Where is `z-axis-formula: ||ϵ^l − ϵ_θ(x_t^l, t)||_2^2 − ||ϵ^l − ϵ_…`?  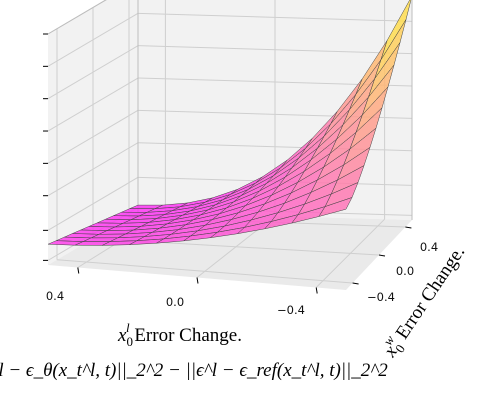
z-axis-formula: ||ϵ^l − ϵ_θ(x_t^l, t)||_2^2 − ||ϵ^l − ϵ_… is located at coordinates (194, 370).